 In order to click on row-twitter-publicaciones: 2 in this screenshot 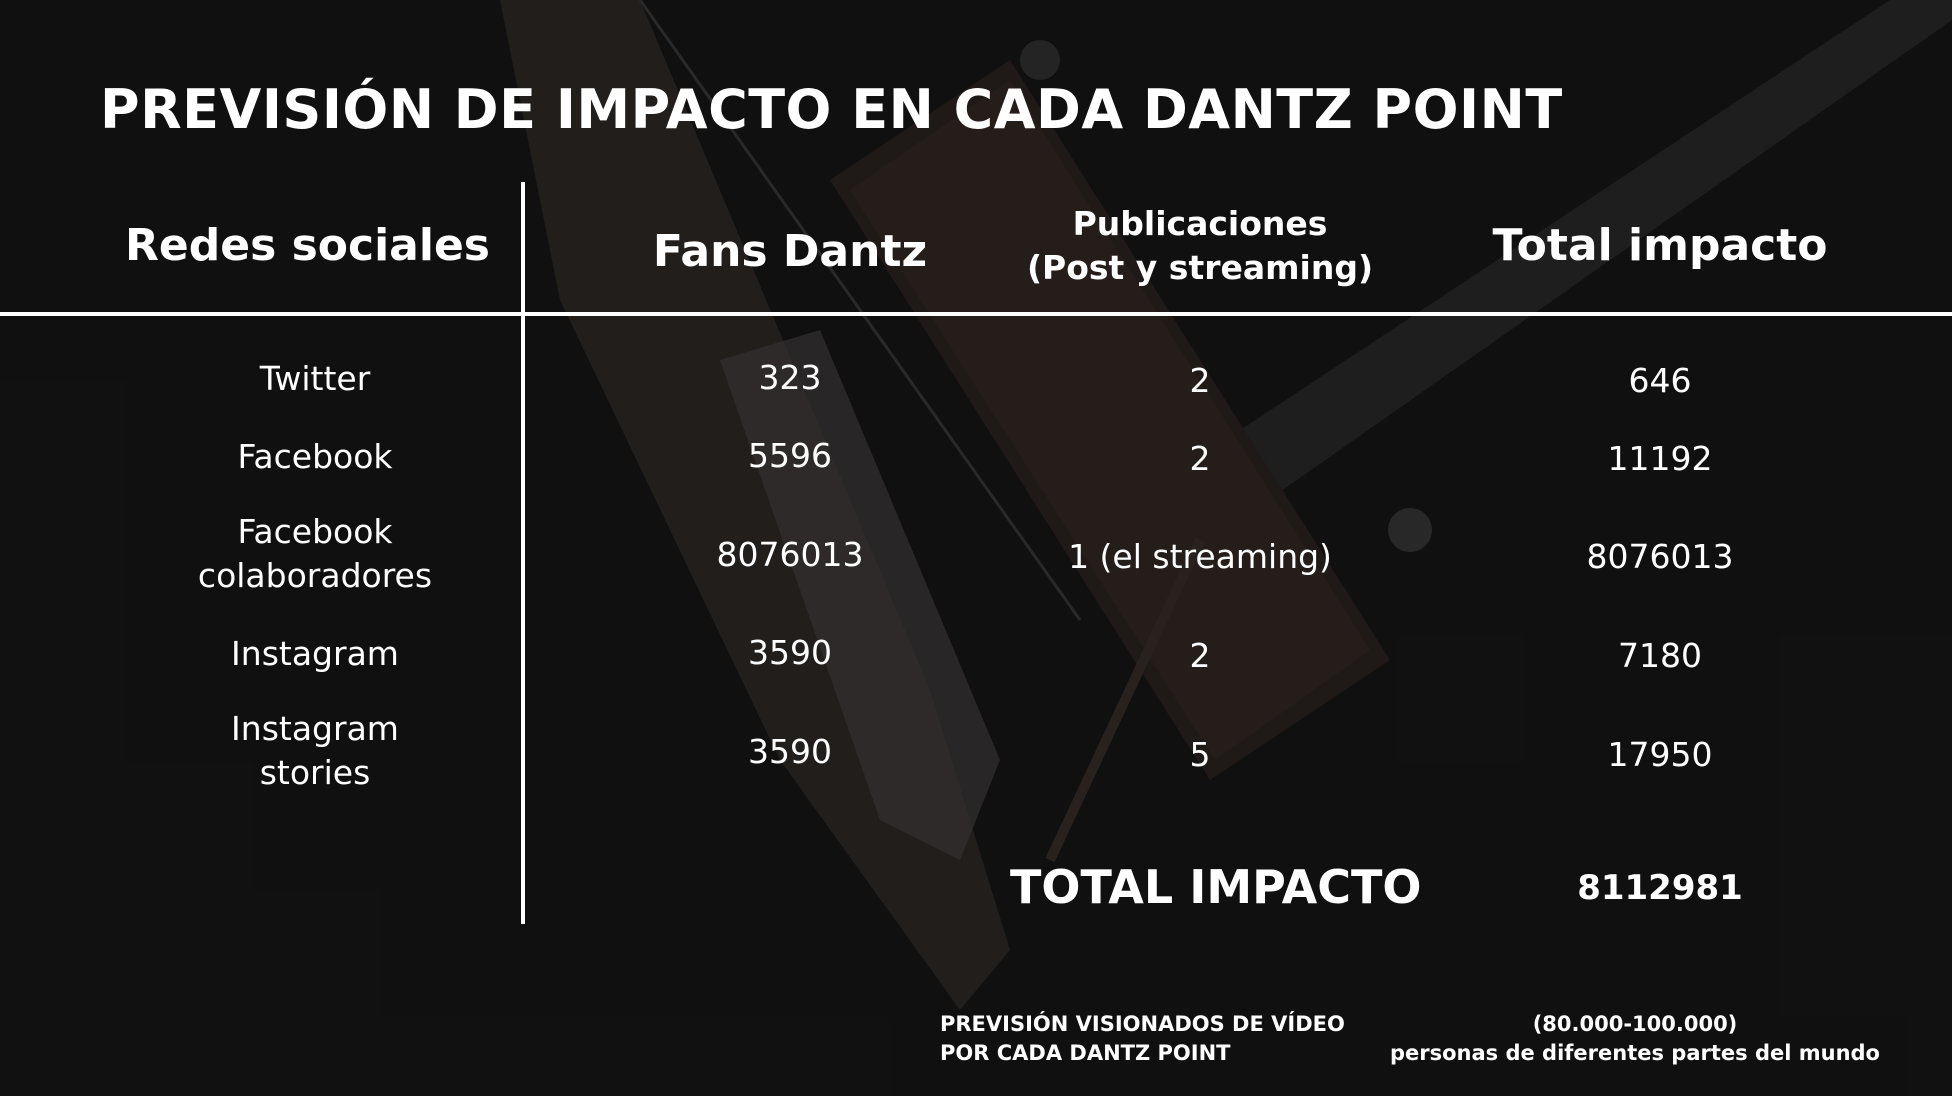, I will do `click(1200, 380)`.